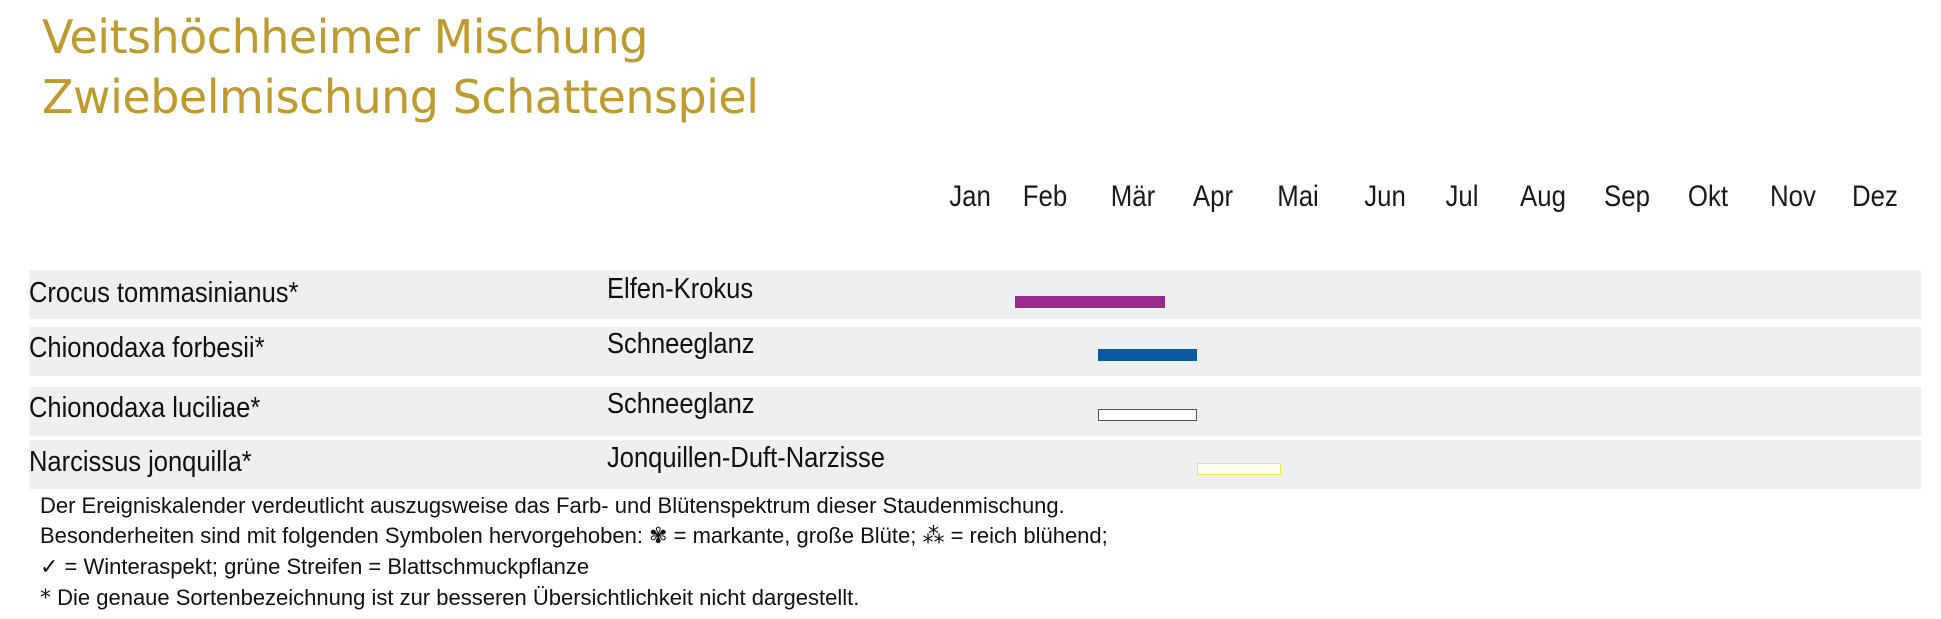  I want to click on checkmark-icon: ✓, so click(49, 567).